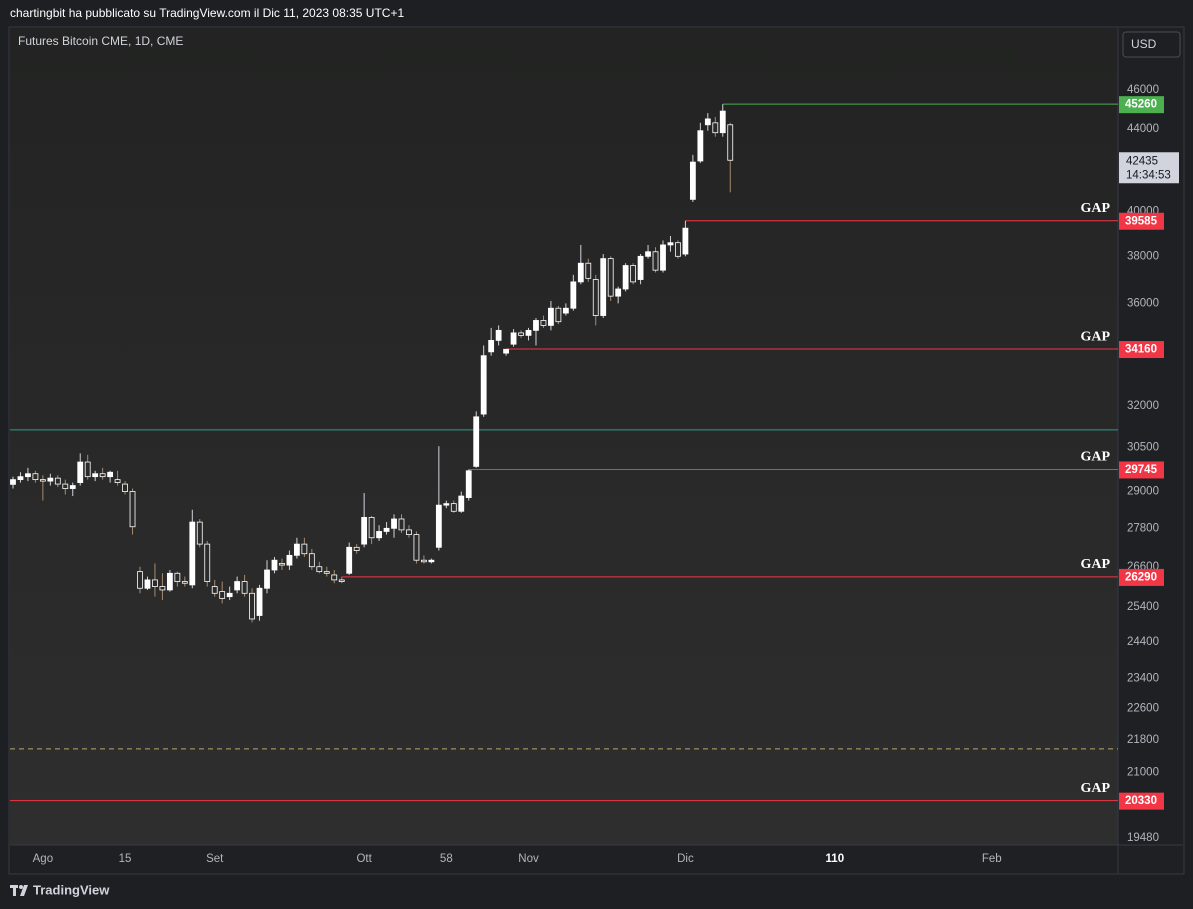  Describe the element at coordinates (446, 859) in the screenshot. I see `x-tick-label: 58` at that location.